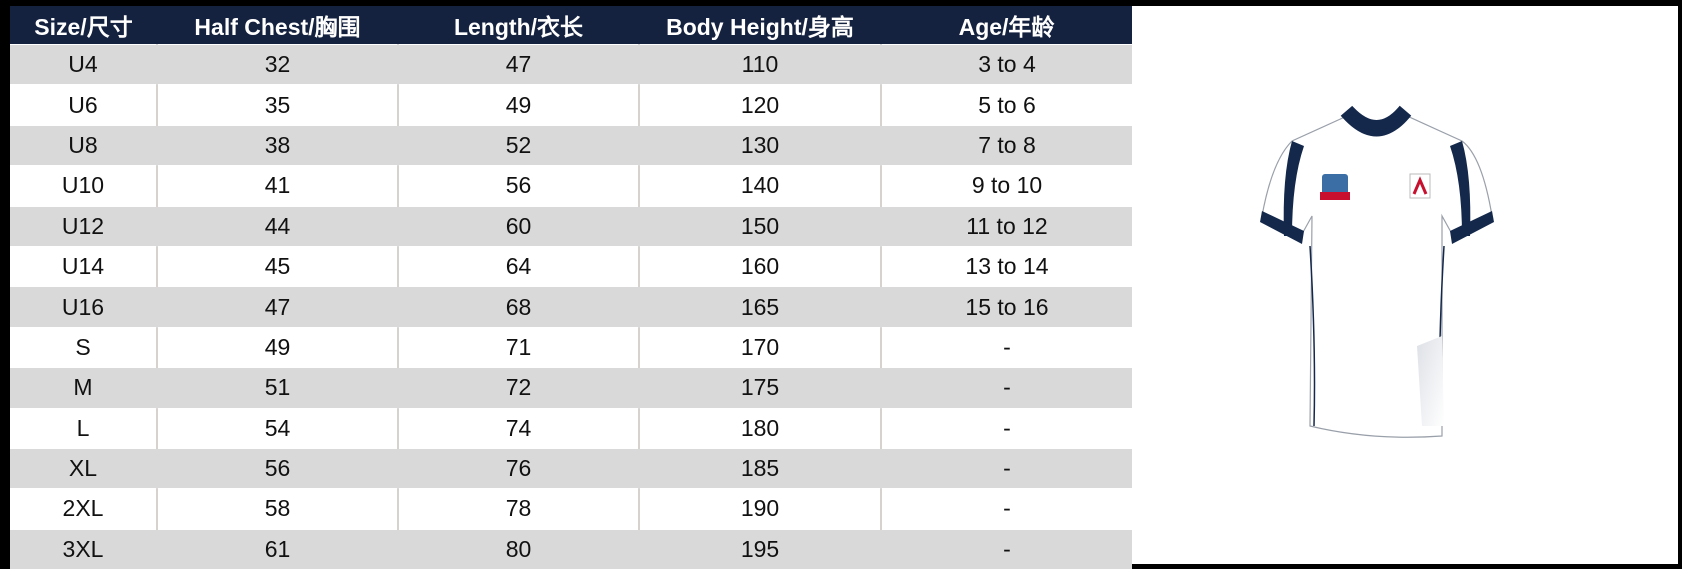 This screenshot has height=569, width=1682. I want to click on table-row: U12 44 60 150 11 to 12, so click(571, 226).